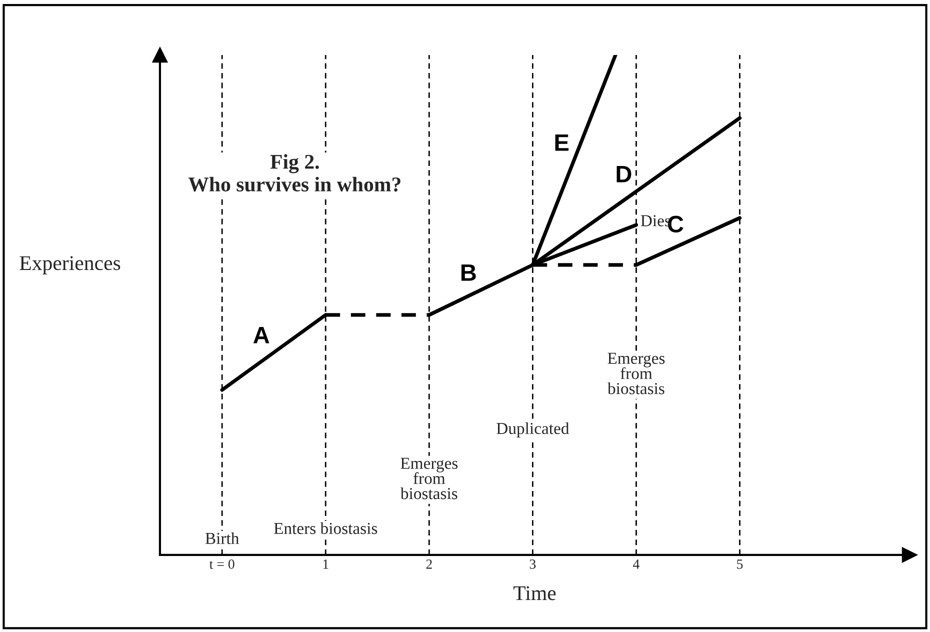  Describe the element at coordinates (535, 593) in the screenshot. I see `x-axis-title: Time` at that location.